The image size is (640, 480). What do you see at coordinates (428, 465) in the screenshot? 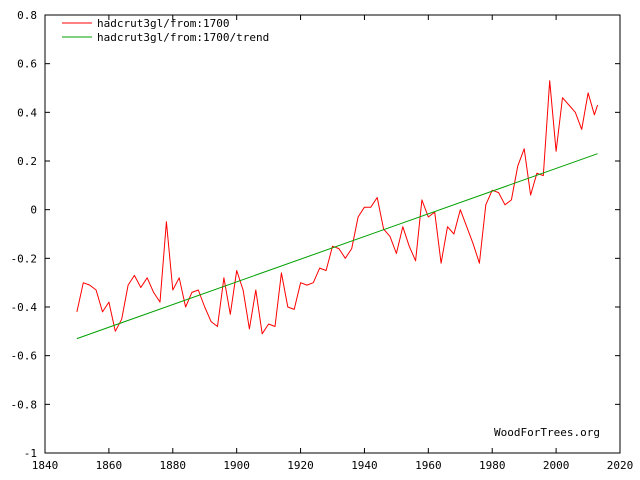
I see `x-tick-label: 1960` at bounding box center [428, 465].